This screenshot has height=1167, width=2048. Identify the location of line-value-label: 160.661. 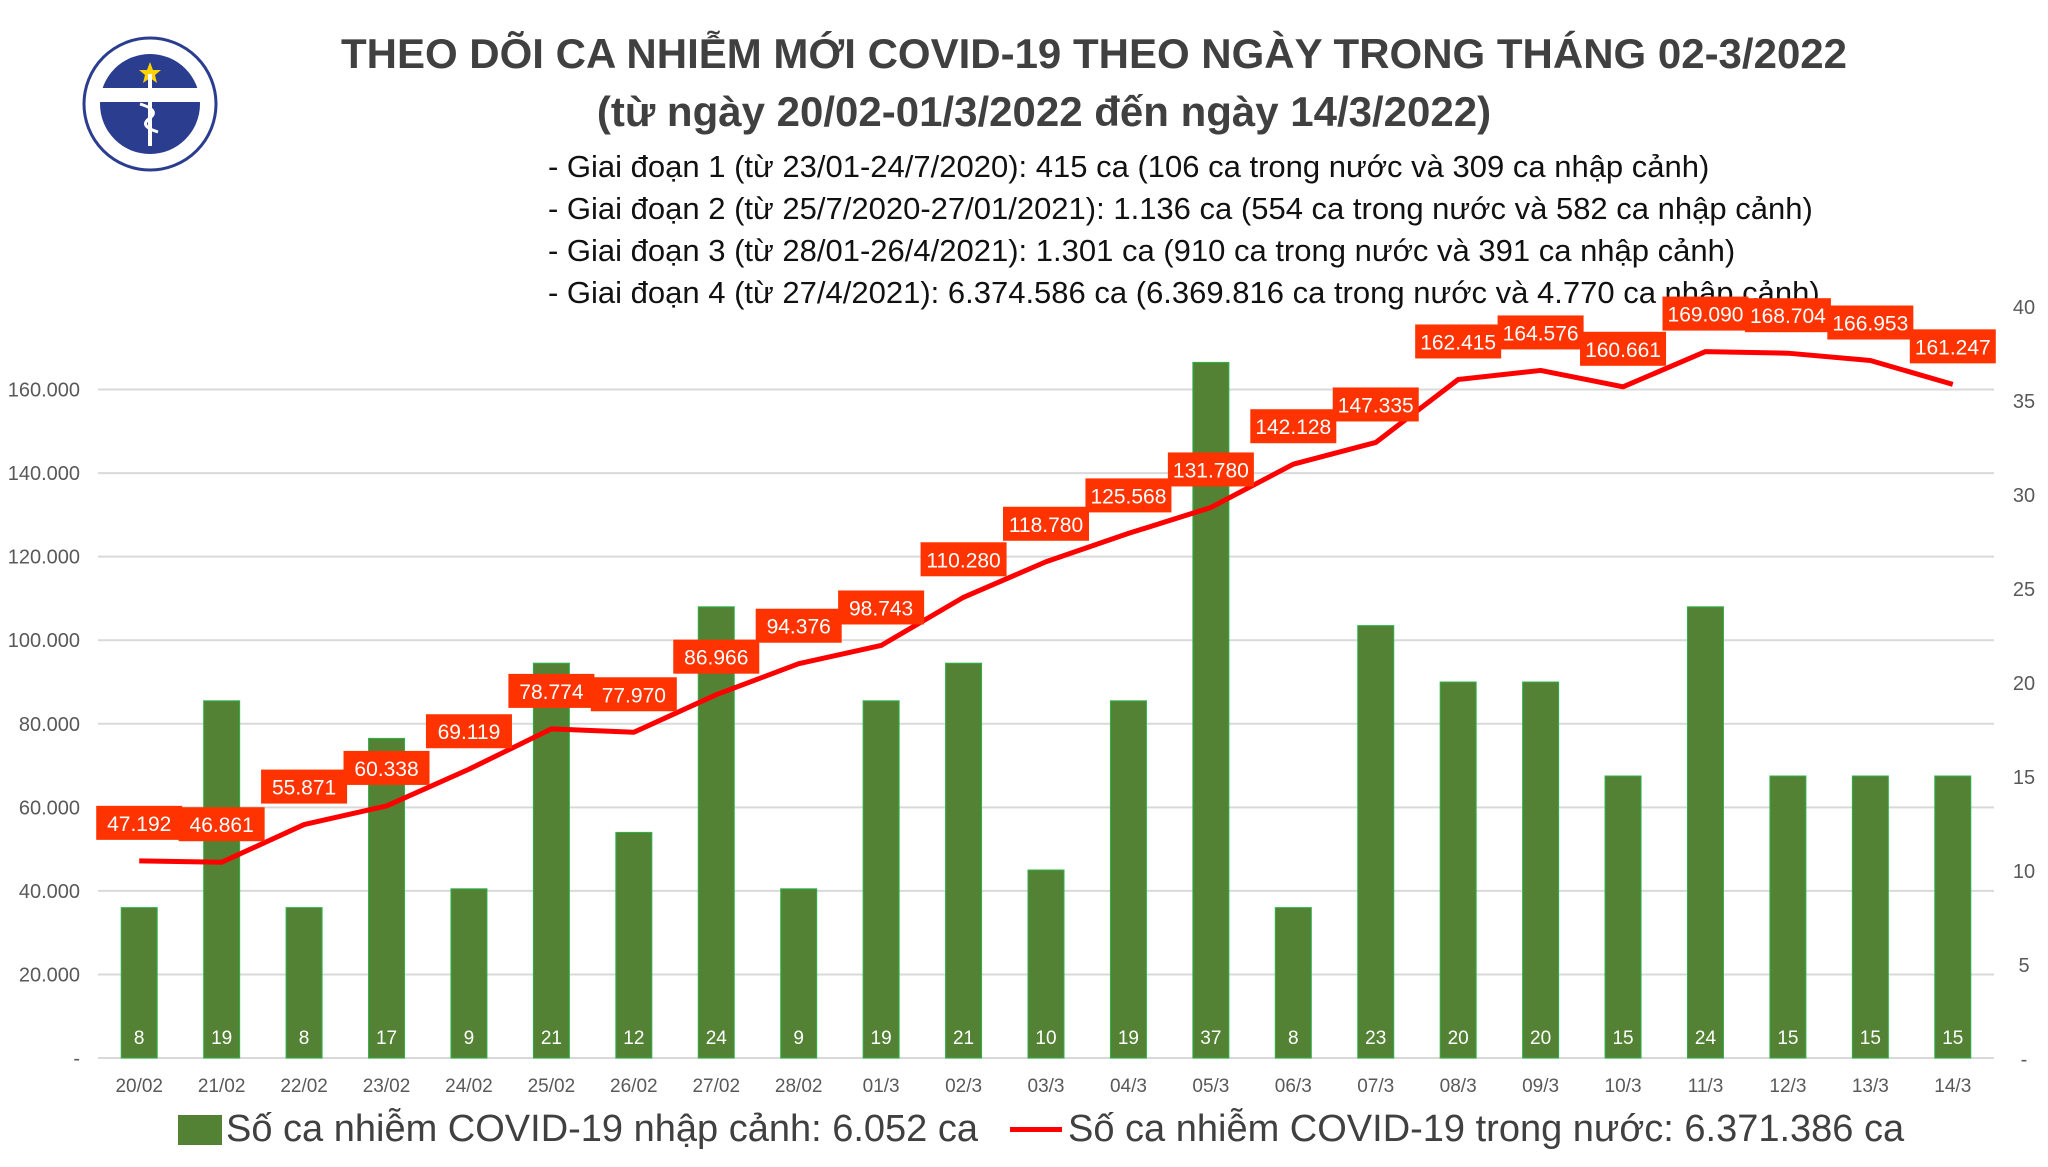
(1623, 350).